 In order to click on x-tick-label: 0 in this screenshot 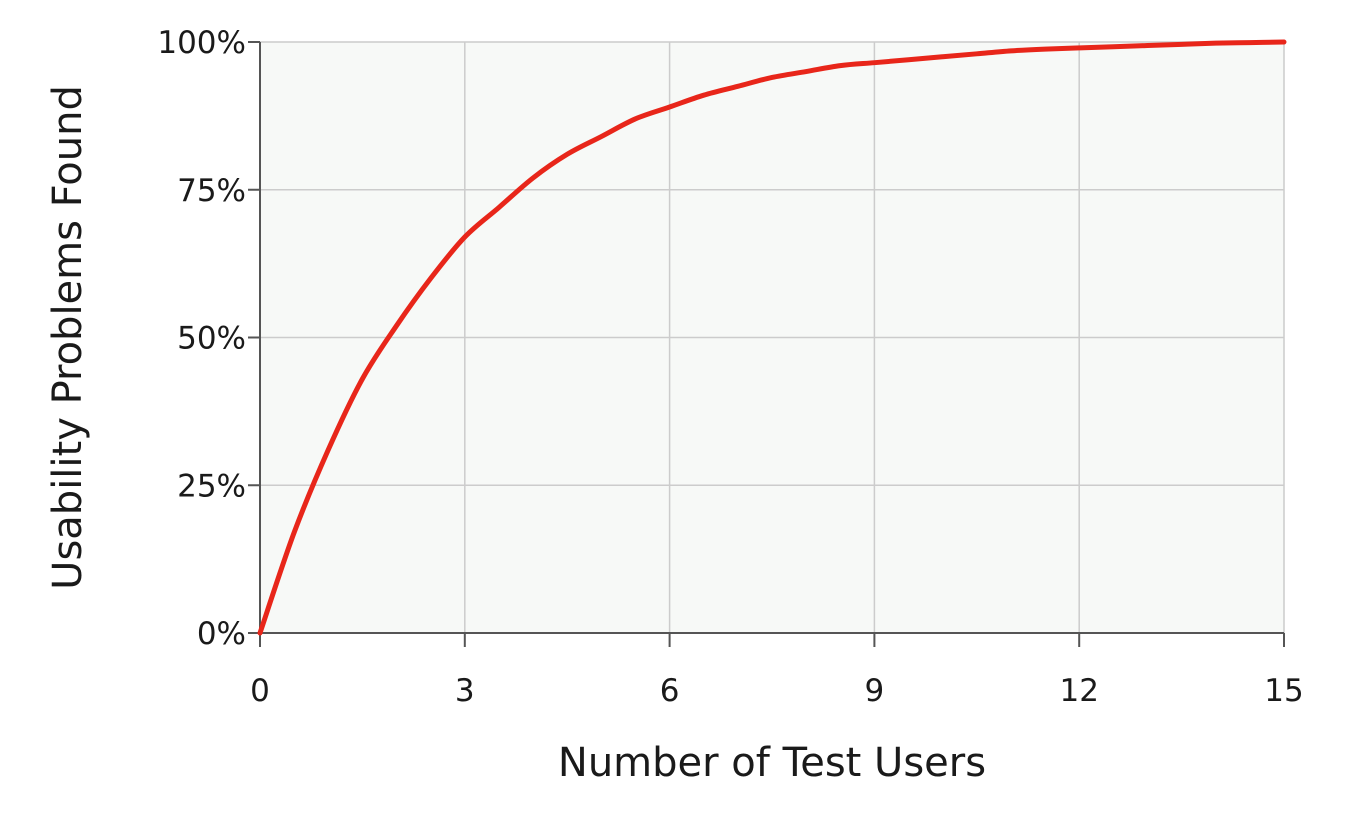, I will do `click(260, 691)`.